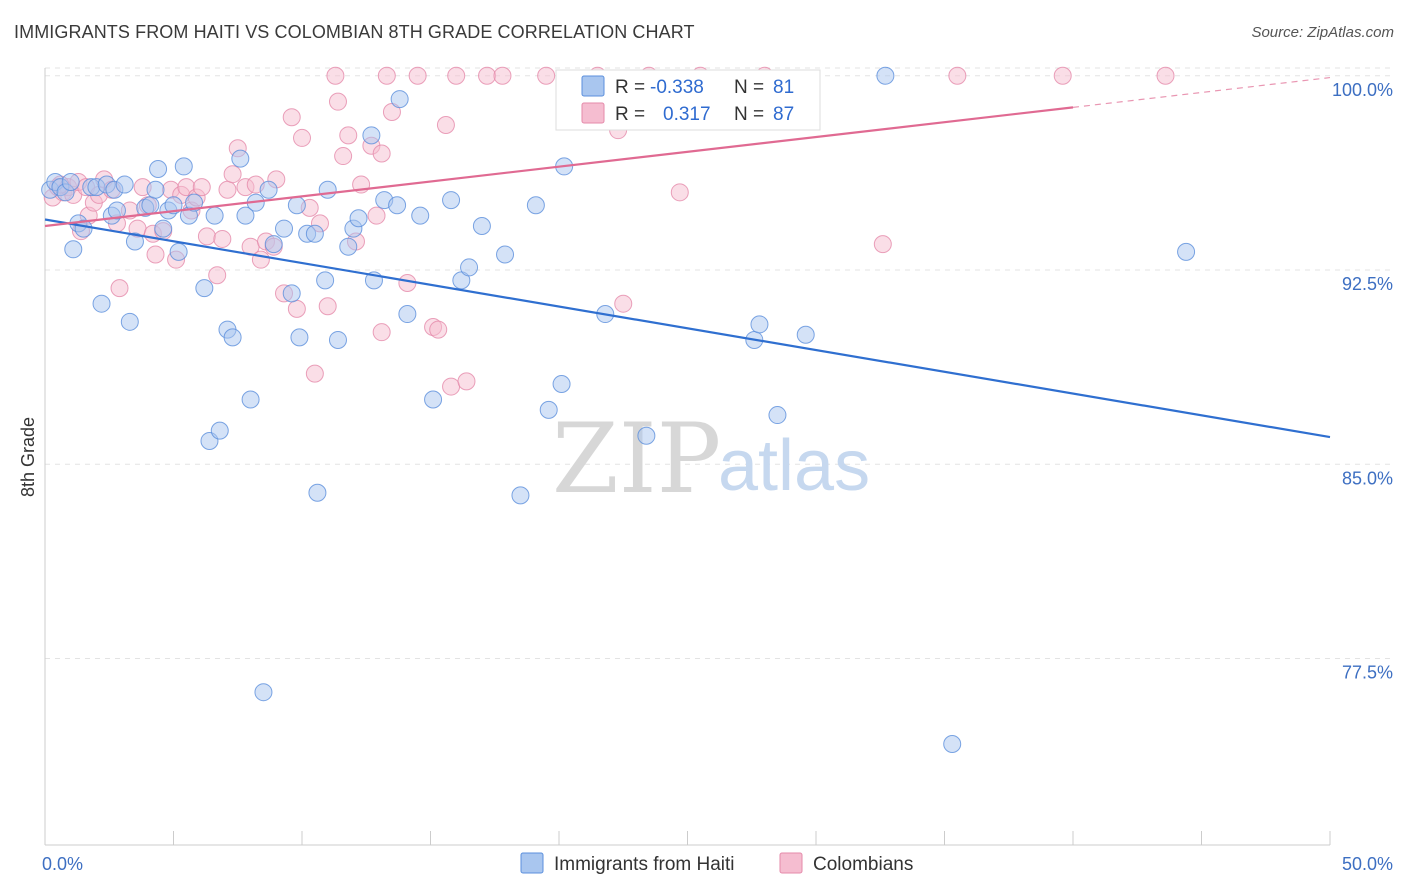 Image resolution: width=1406 pixels, height=892 pixels. What do you see at coordinates (1201, 92) in the screenshot?
I see `colombians-trend-extension` at bounding box center [1201, 92].